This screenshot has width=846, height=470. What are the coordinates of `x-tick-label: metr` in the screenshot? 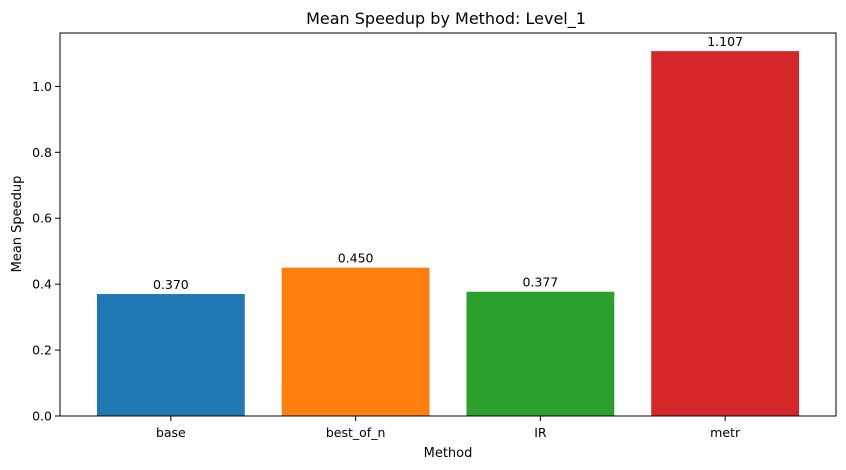 It's located at (725, 432).